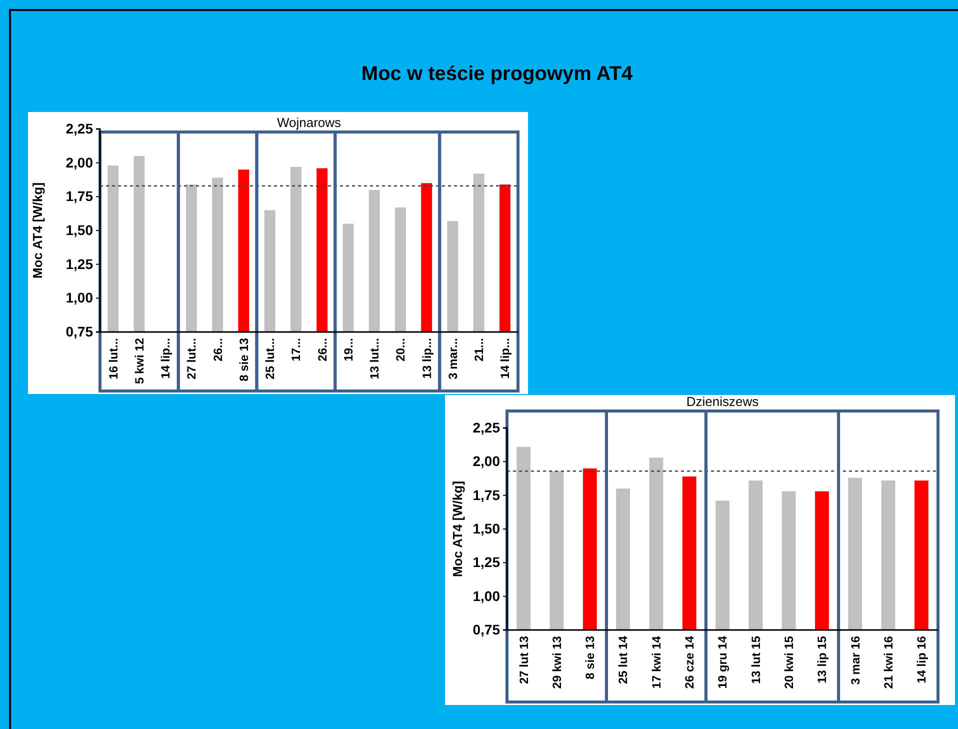 The height and width of the screenshot is (729, 958). What do you see at coordinates (723, 662) in the screenshot?
I see `x-tick-label: 19 gru 14` at bounding box center [723, 662].